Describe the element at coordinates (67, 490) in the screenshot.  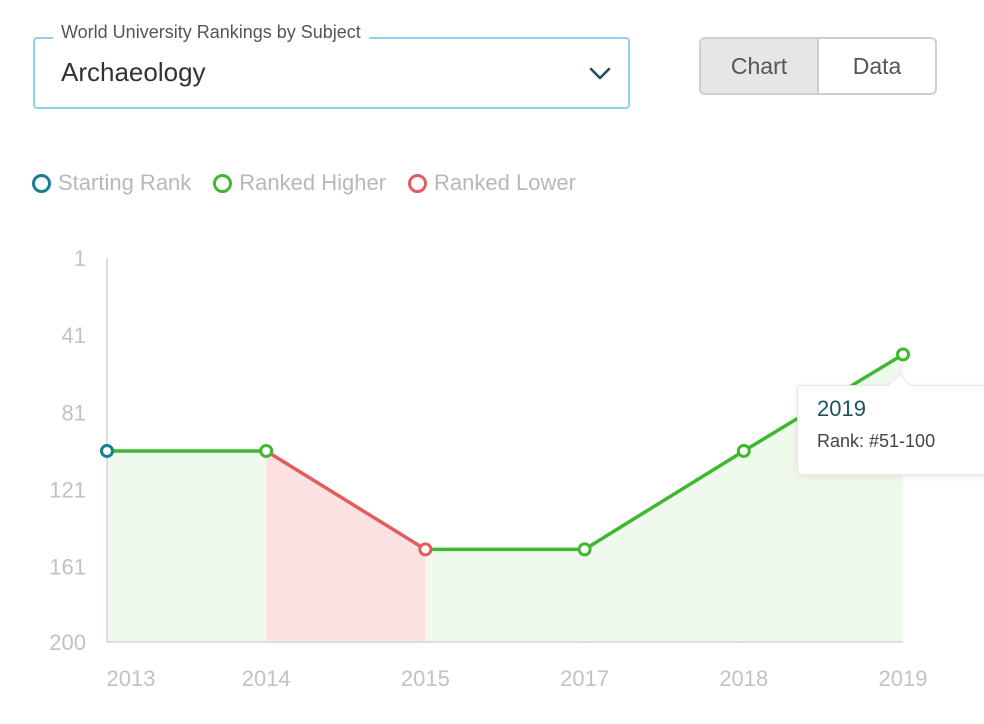
I see `y-tick-label: 121` at that location.